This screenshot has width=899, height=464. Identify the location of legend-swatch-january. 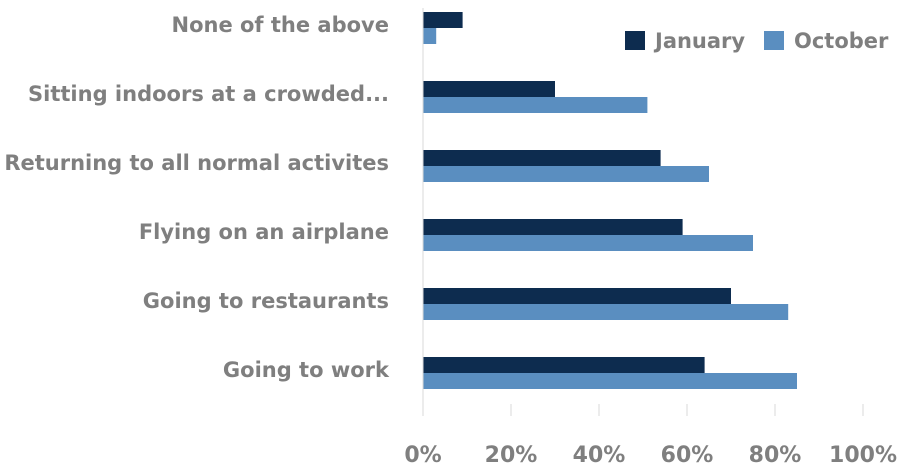
(635, 40).